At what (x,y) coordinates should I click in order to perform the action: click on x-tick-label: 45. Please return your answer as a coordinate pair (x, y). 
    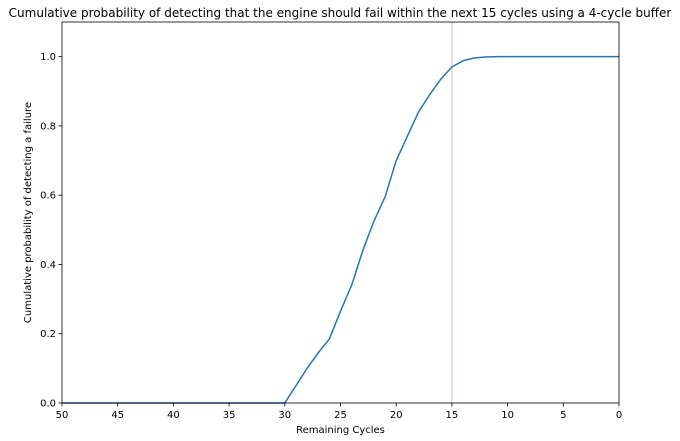
    Looking at the image, I should click on (117, 415).